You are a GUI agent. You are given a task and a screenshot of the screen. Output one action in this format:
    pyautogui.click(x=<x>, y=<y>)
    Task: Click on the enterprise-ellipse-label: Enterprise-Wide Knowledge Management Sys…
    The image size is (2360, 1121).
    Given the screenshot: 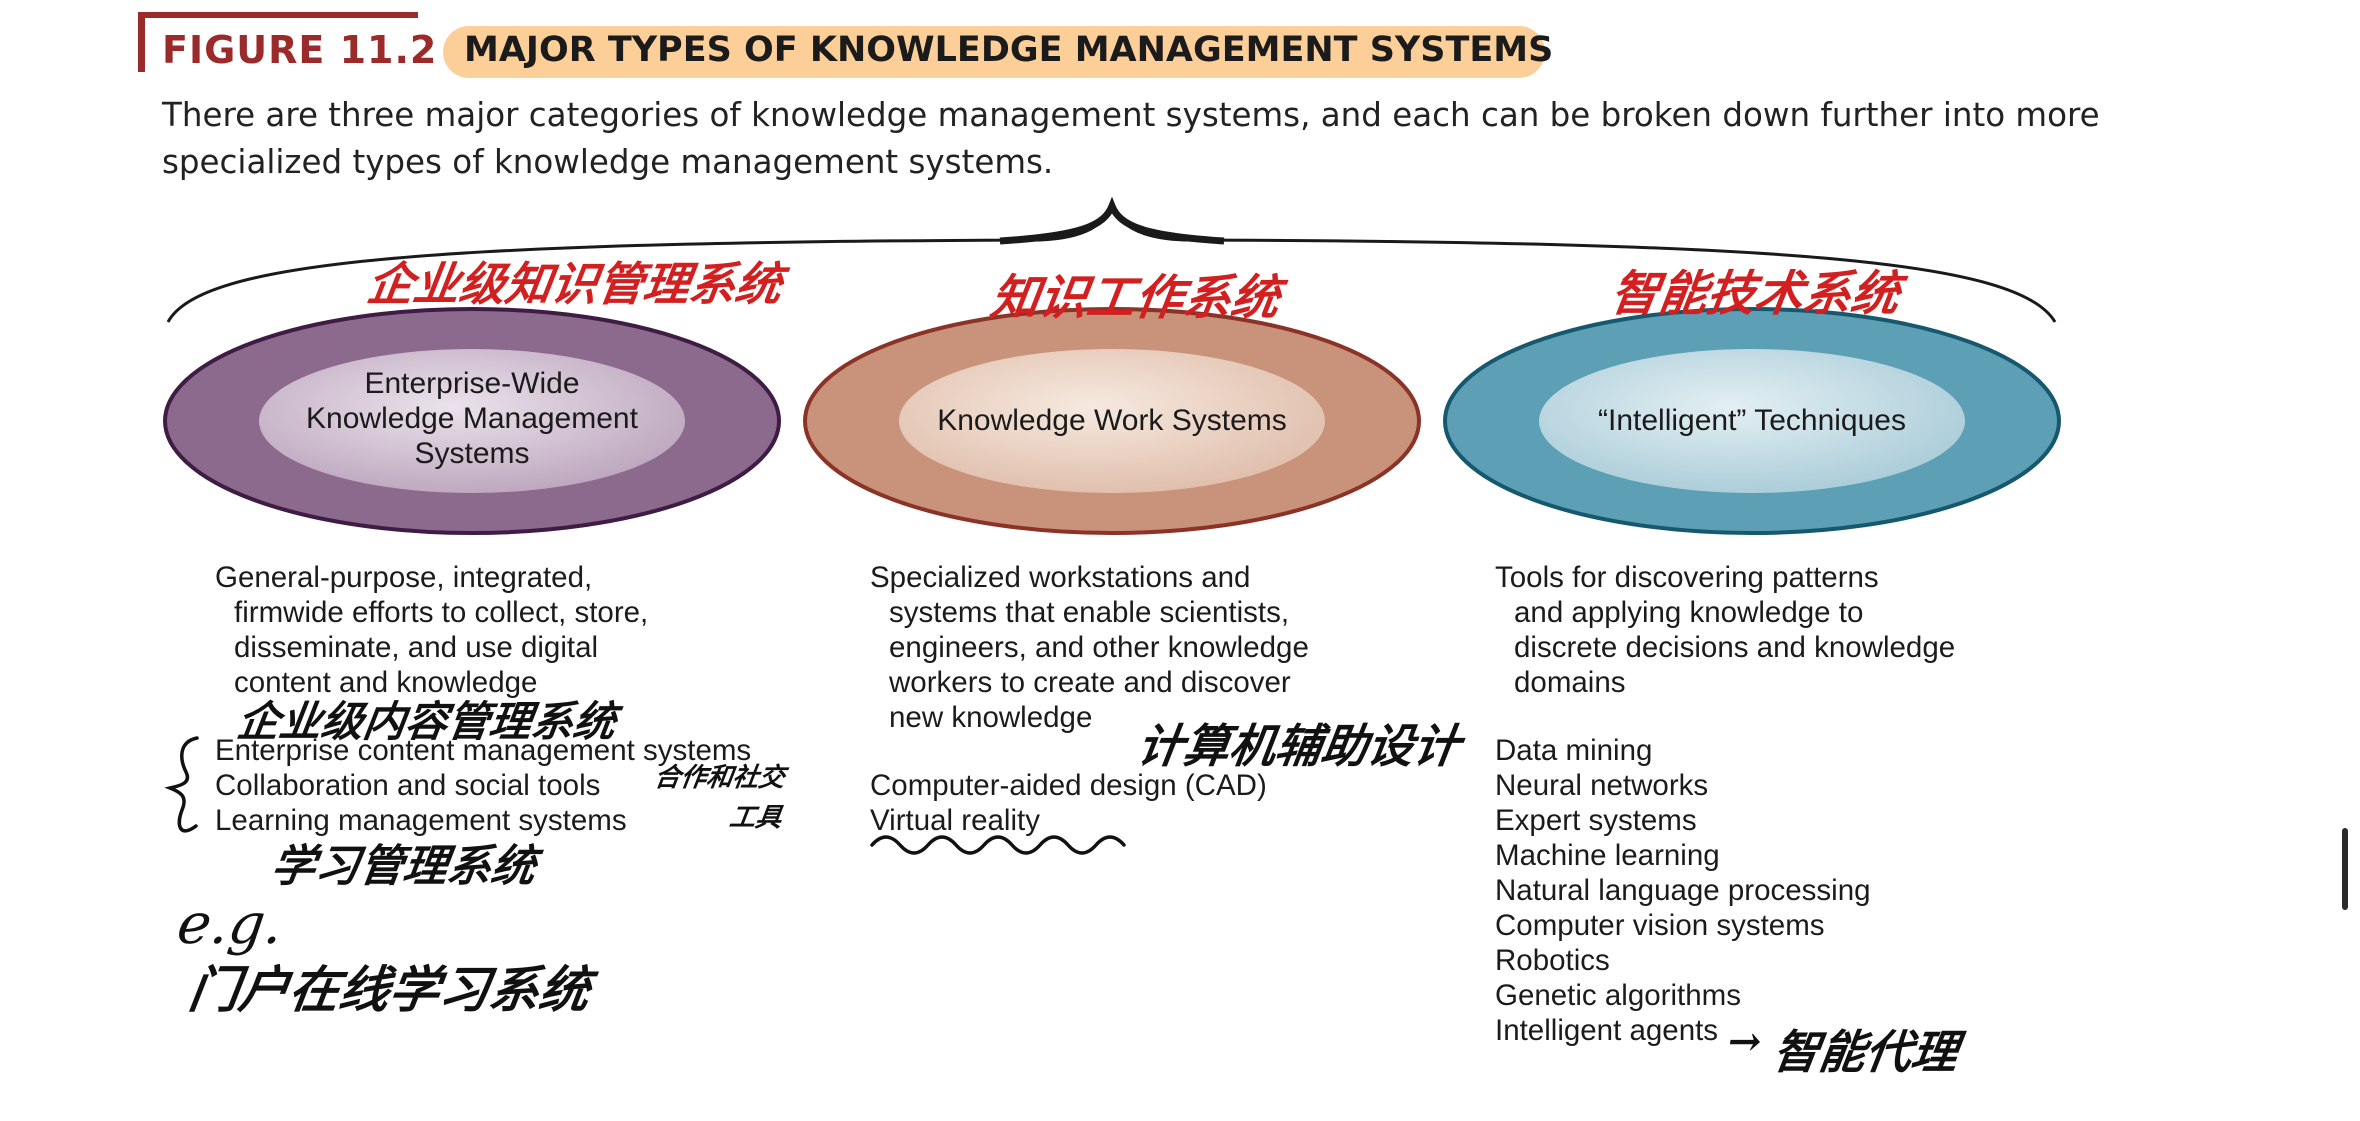 What is the action you would take?
    pyautogui.click(x=472, y=418)
    